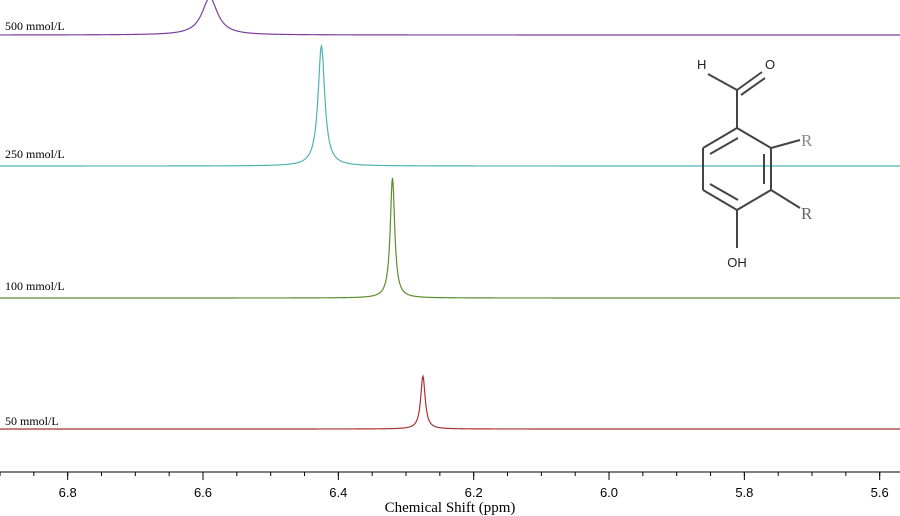  I want to click on molecule-structure, so click(751, 159).